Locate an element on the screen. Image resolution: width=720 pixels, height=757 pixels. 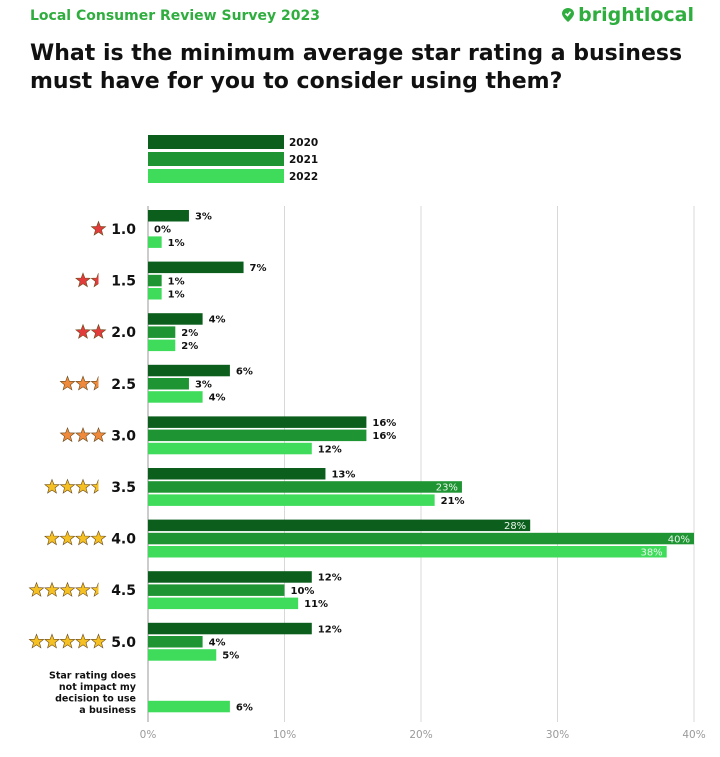
legend-label-2022: 2022 is located at coordinates (303, 177).